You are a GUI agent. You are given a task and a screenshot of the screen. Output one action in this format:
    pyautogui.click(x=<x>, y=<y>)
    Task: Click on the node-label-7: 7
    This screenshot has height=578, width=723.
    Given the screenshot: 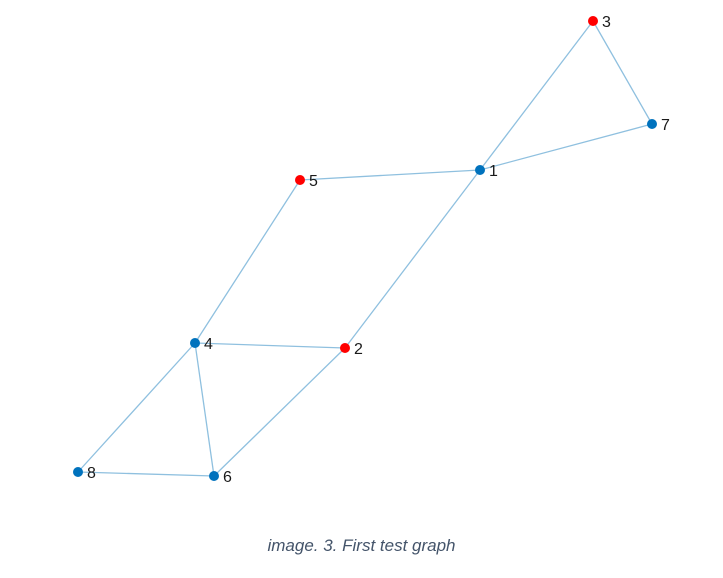 What is the action you would take?
    pyautogui.click(x=665, y=125)
    